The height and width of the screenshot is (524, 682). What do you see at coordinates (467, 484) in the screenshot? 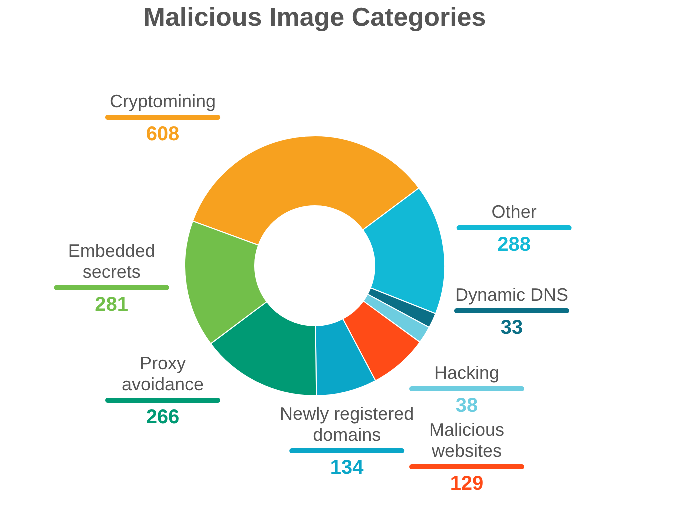
I see `data-label: 129` at bounding box center [467, 484].